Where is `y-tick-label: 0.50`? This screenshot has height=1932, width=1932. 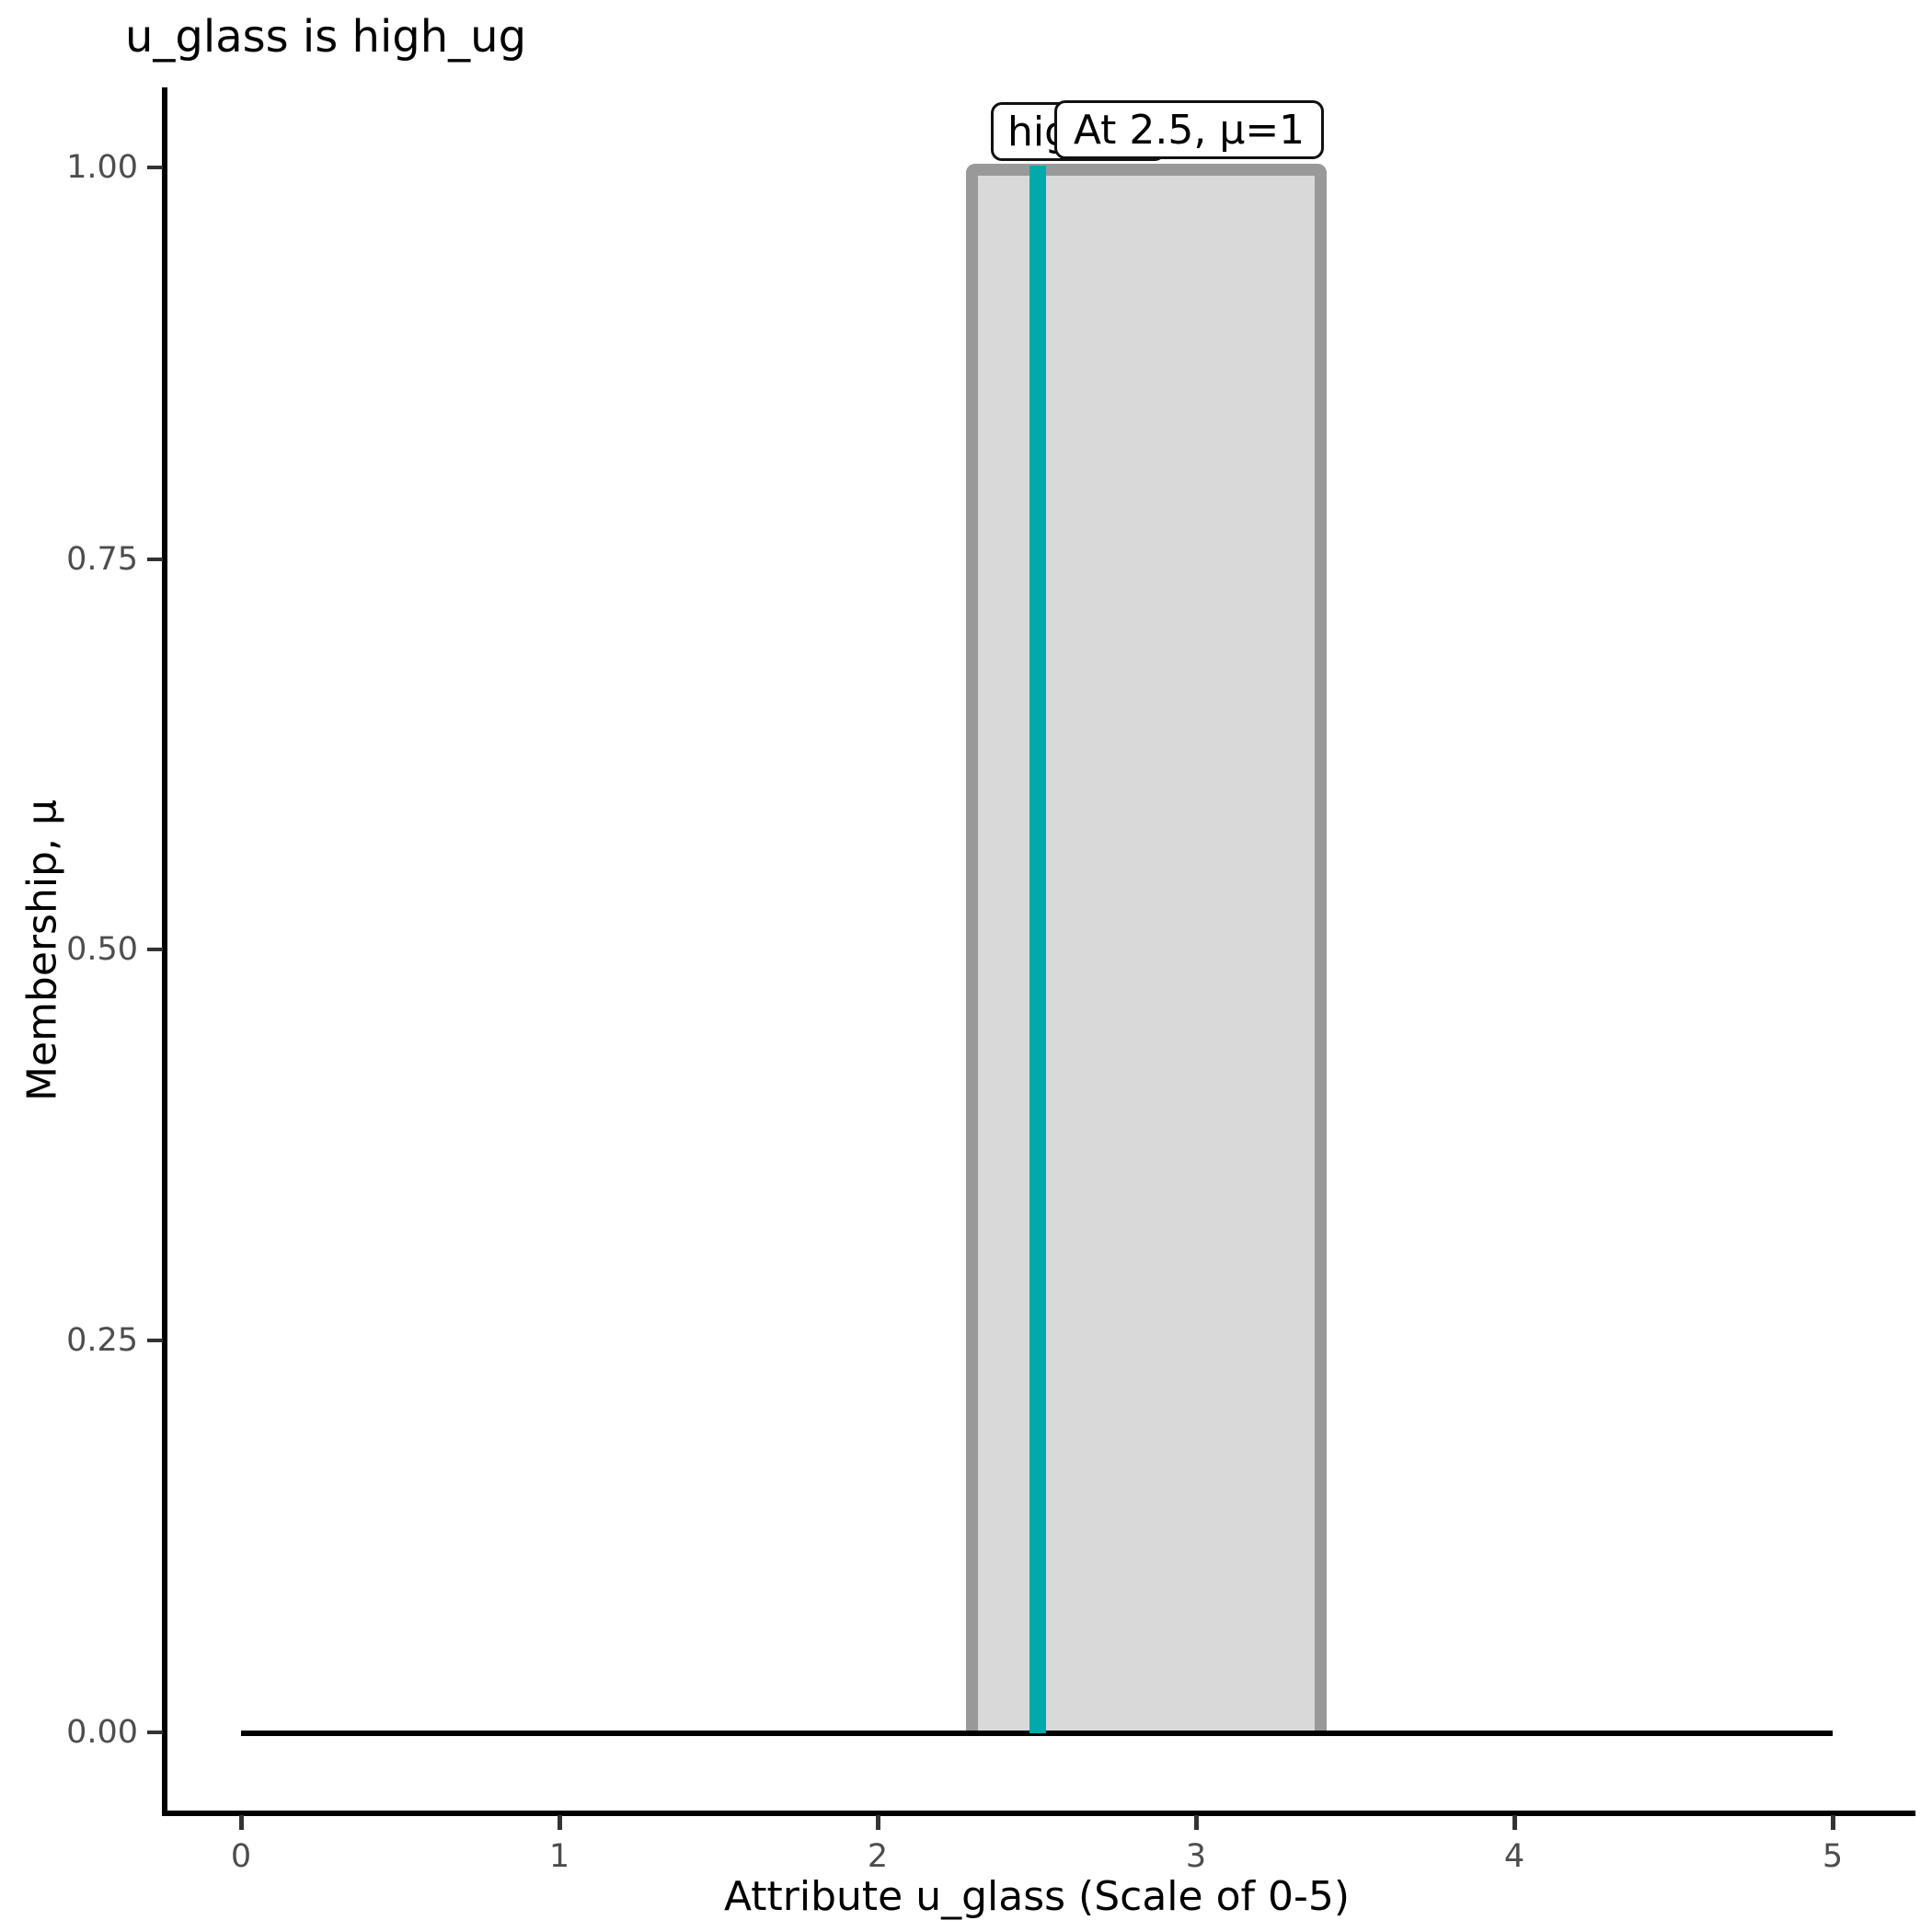
y-tick-label: 0.50 is located at coordinates (102, 949).